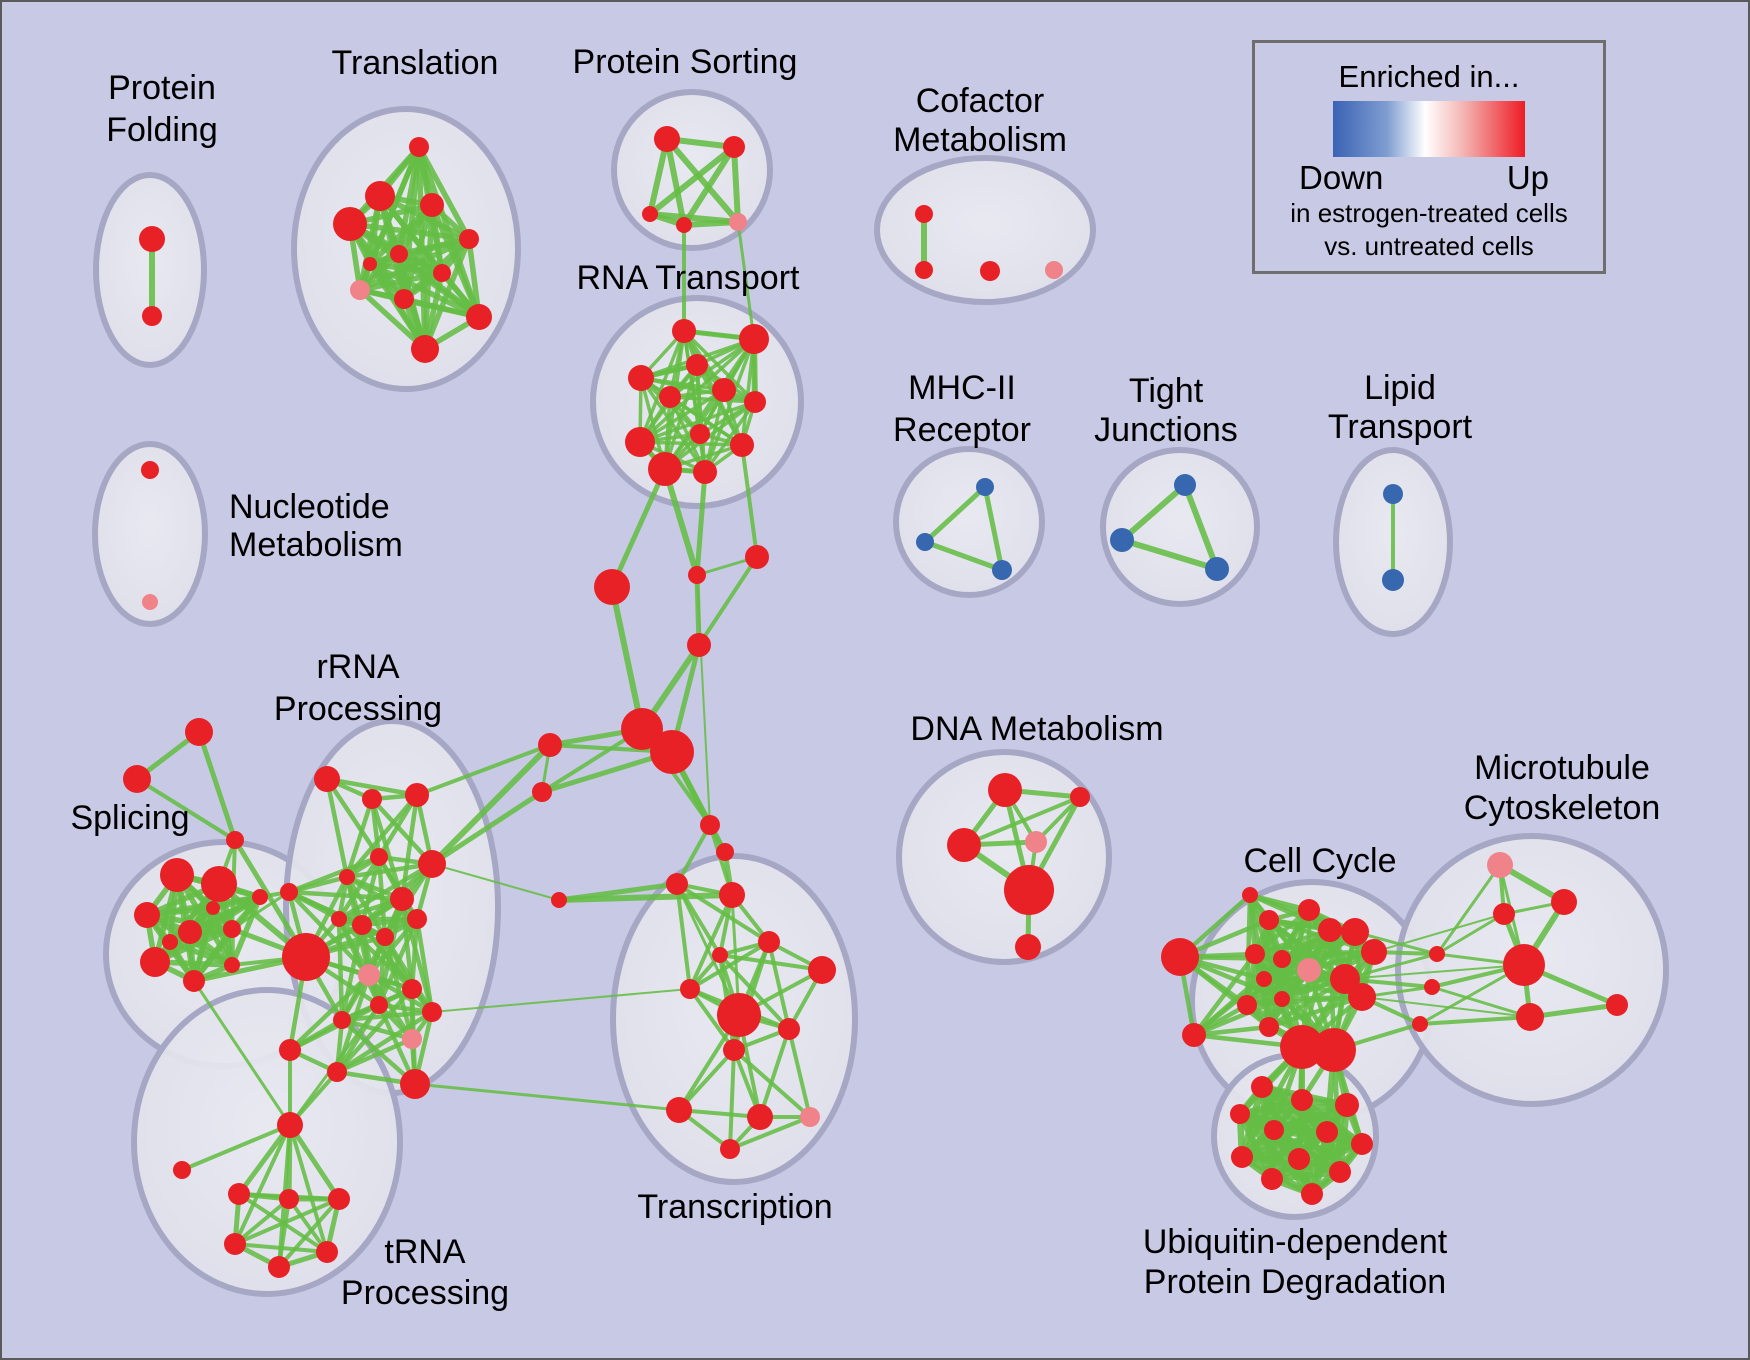  I want to click on node-tc6, so click(734, 1050).